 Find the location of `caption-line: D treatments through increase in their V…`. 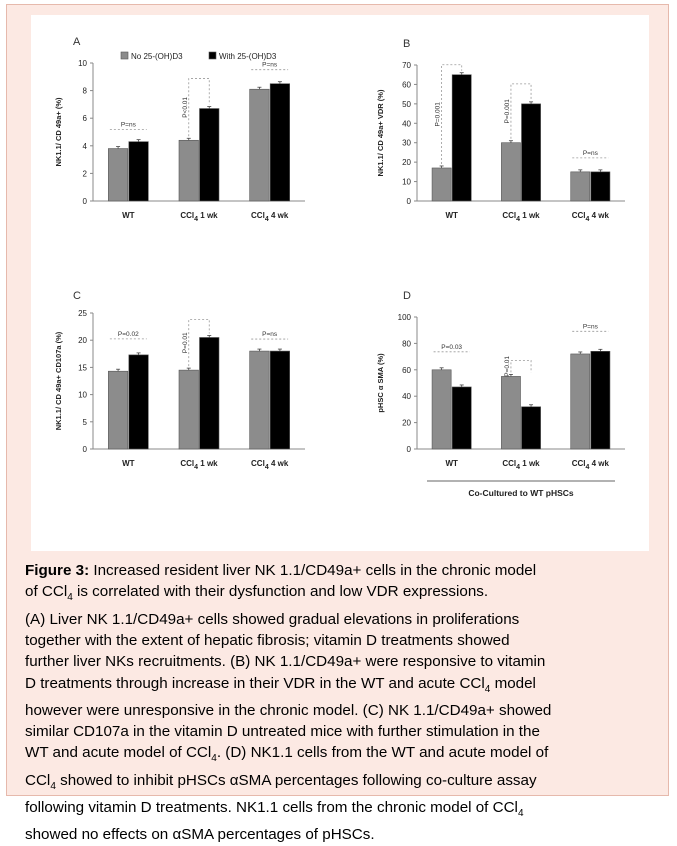

caption-line: D treatments through increase in their V… is located at coordinates (280, 684).